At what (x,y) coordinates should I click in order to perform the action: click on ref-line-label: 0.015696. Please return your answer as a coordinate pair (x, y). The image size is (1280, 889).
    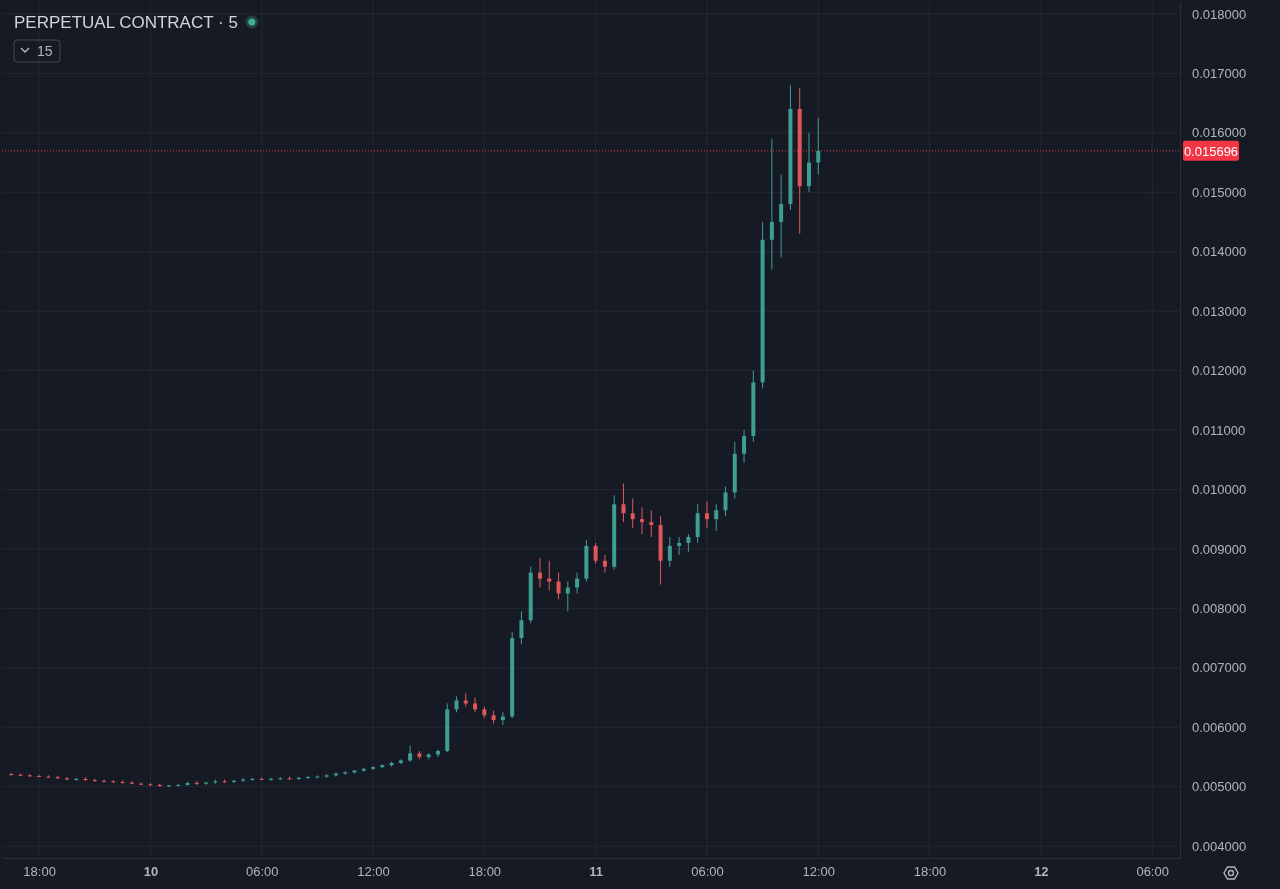
    Looking at the image, I should click on (1211, 151).